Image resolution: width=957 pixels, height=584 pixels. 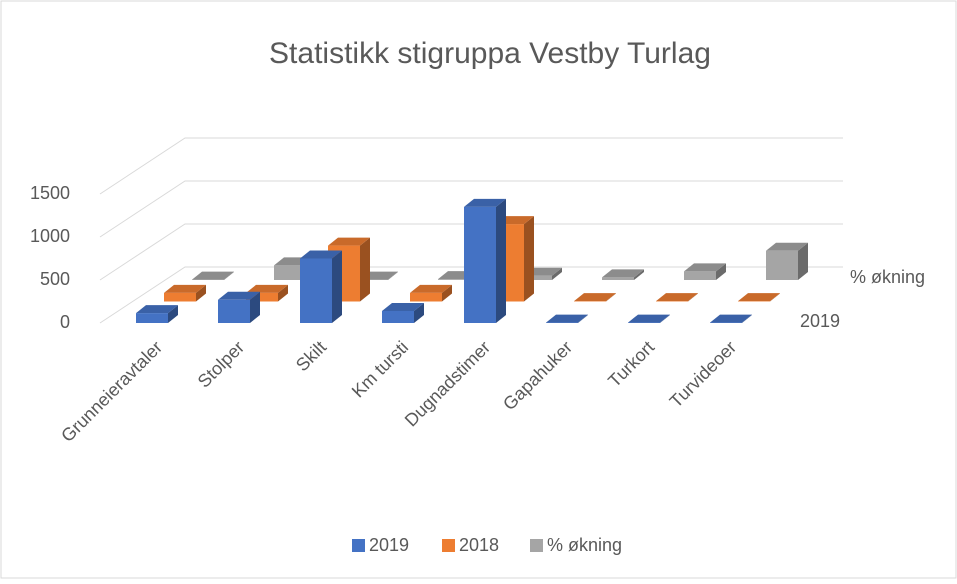 I want to click on y-tick-label: 1500, so click(x=50, y=193).